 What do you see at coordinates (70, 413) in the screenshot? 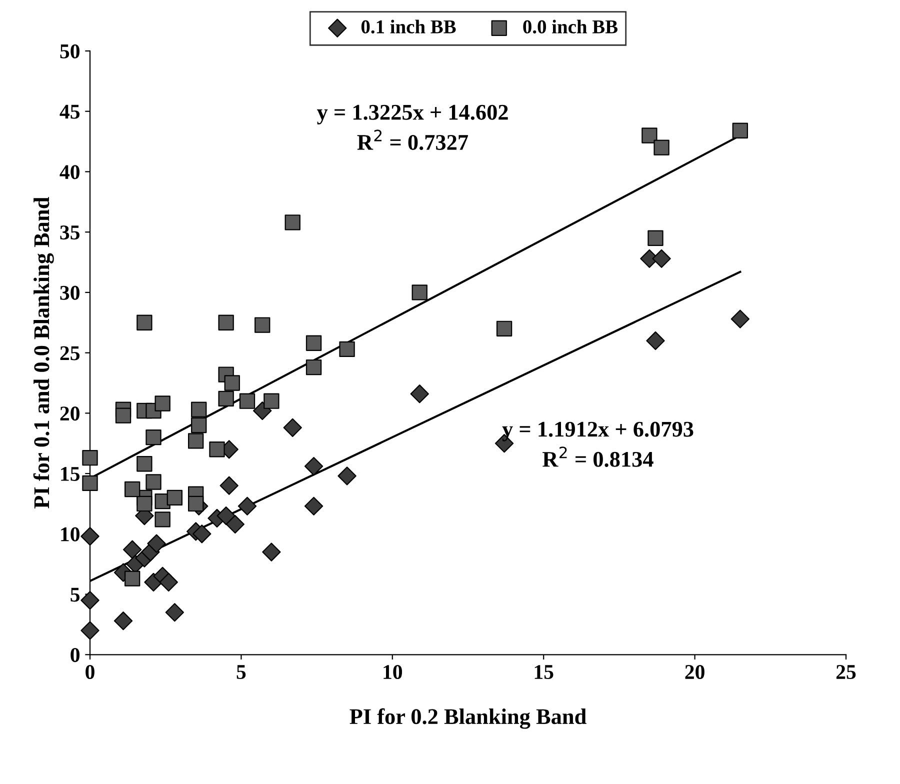
I see `y-tick-label: 20` at bounding box center [70, 413].